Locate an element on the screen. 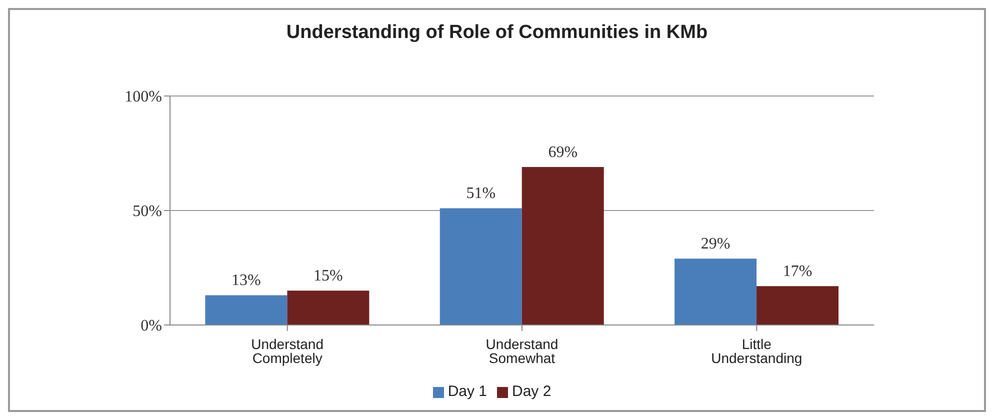 The height and width of the screenshot is (420, 994). data-label: 51% is located at coordinates (481, 193).